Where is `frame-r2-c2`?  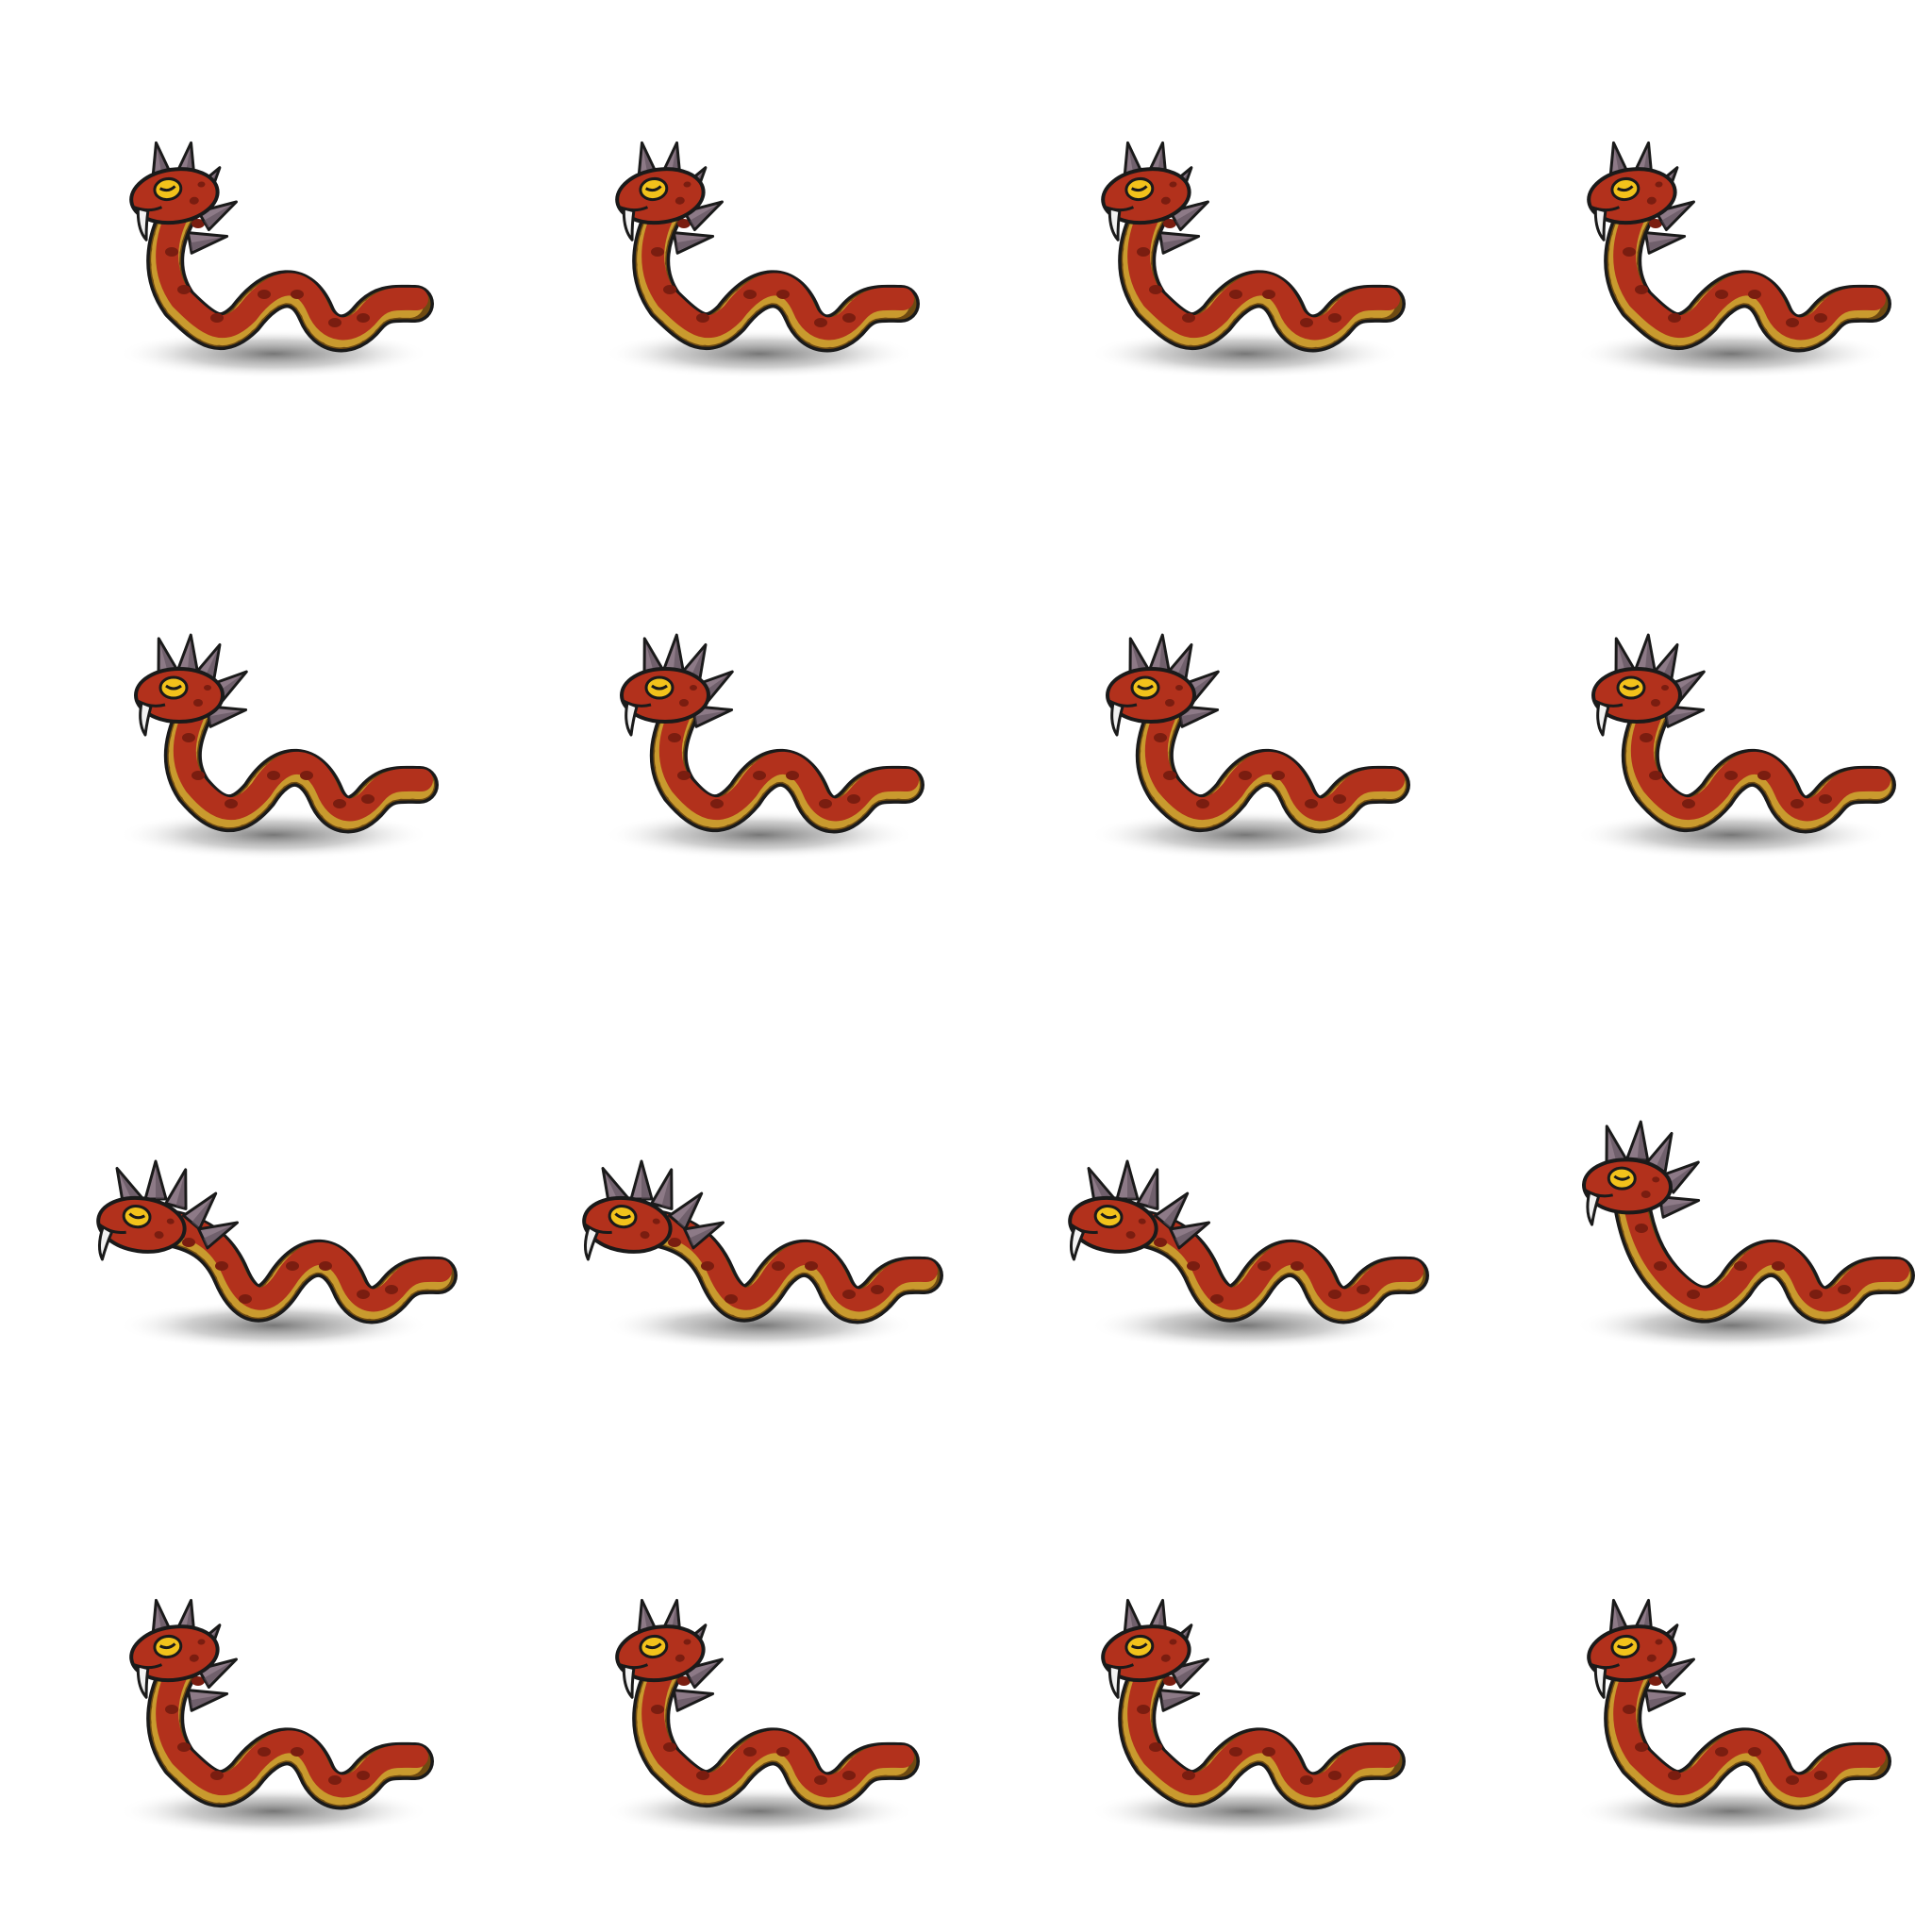 frame-r2-c2 is located at coordinates (764, 746).